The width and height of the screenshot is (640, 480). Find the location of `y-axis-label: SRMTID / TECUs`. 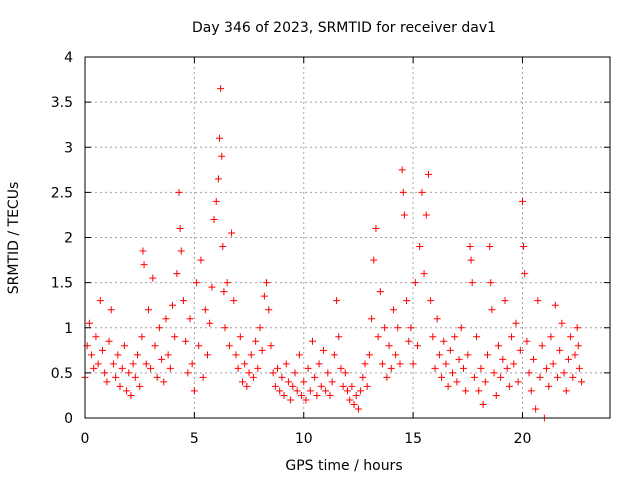

y-axis-label: SRMTID / TECUs is located at coordinates (14, 238).